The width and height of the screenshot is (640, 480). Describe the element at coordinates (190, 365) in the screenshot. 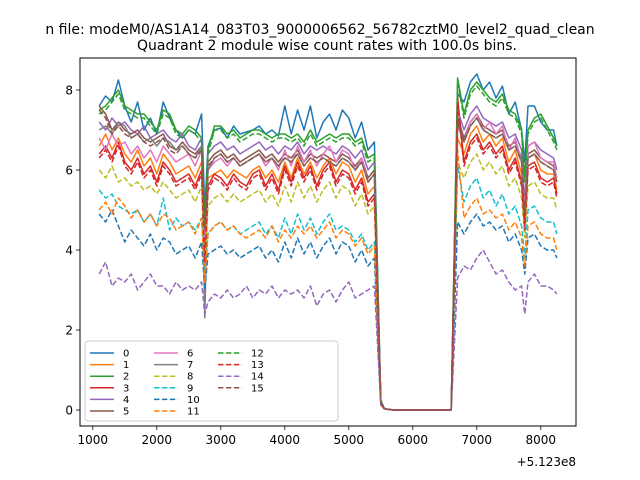

I see `legend-label-7: 7` at that location.